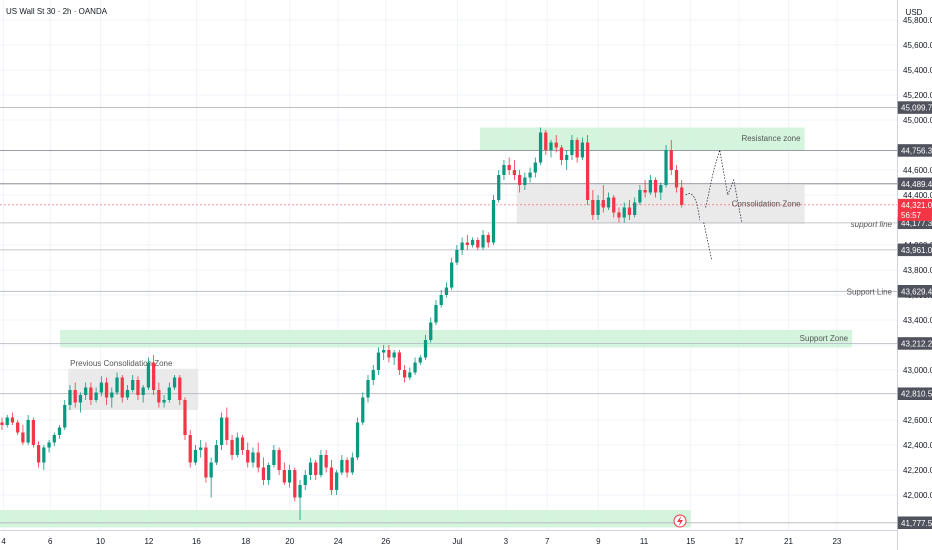  I want to click on support-line-level-tag-label: 44,177.3, so click(916, 223).